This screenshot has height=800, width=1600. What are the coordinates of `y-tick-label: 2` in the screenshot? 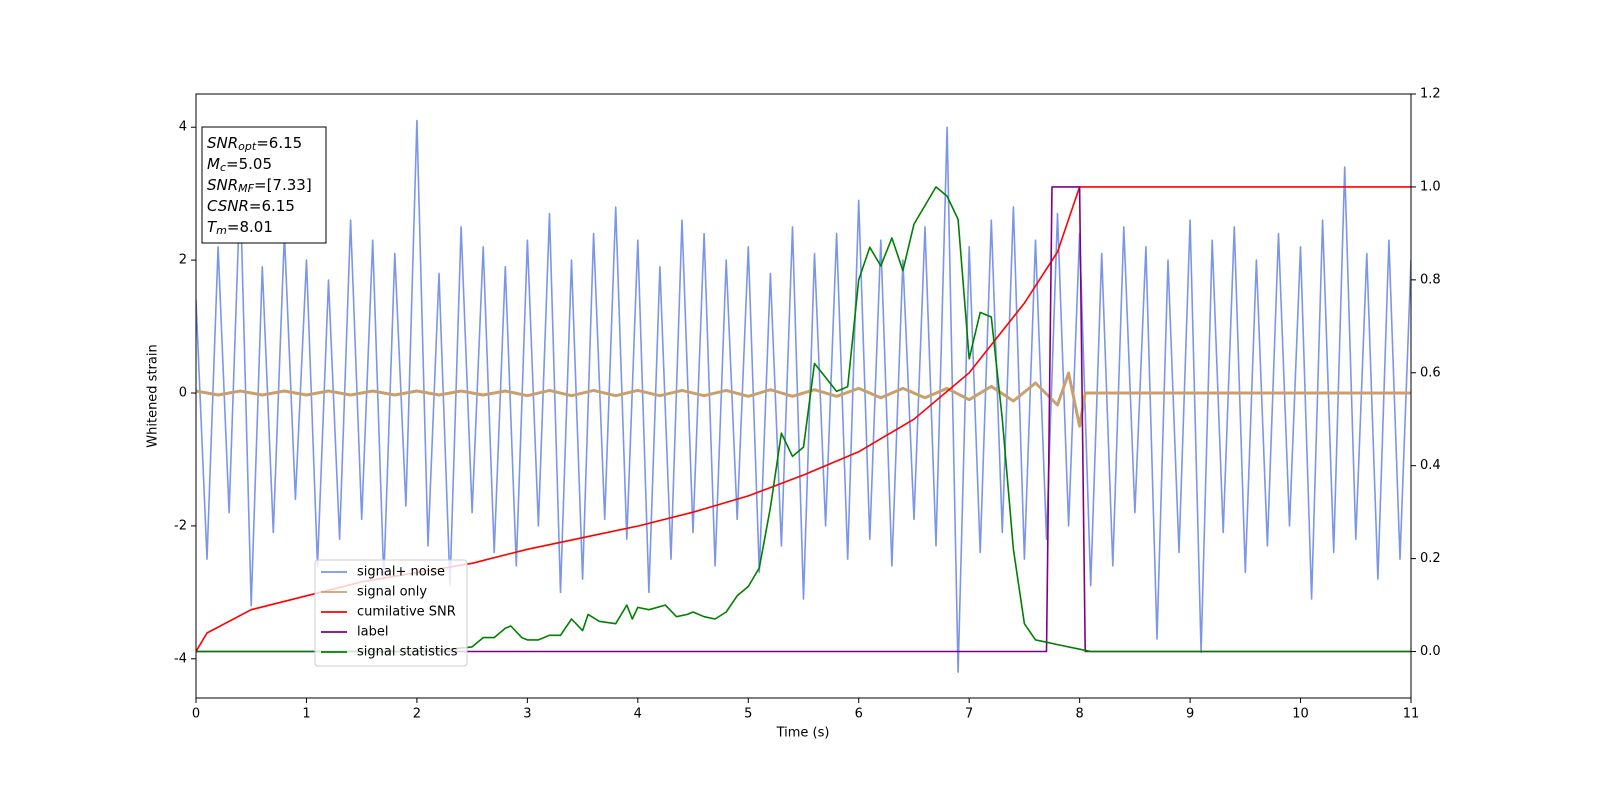 It's located at (183, 260).